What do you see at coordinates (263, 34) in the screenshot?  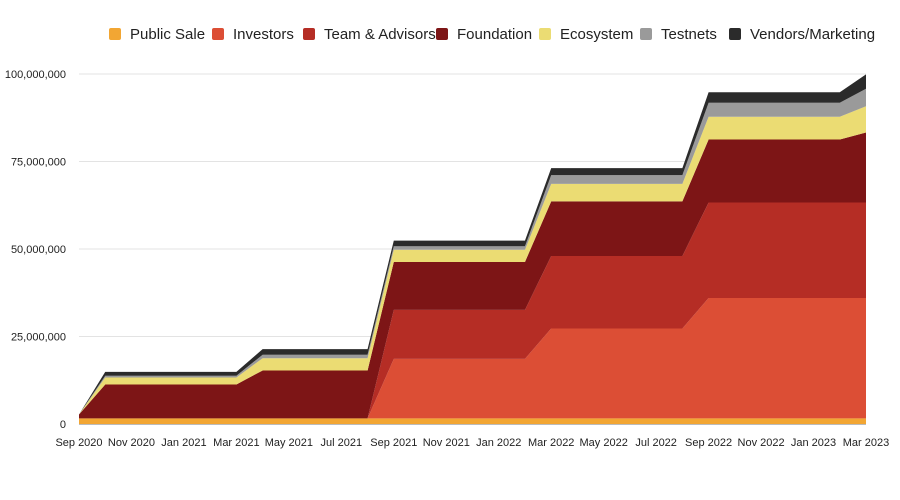 I see `legend-label: Investors` at bounding box center [263, 34].